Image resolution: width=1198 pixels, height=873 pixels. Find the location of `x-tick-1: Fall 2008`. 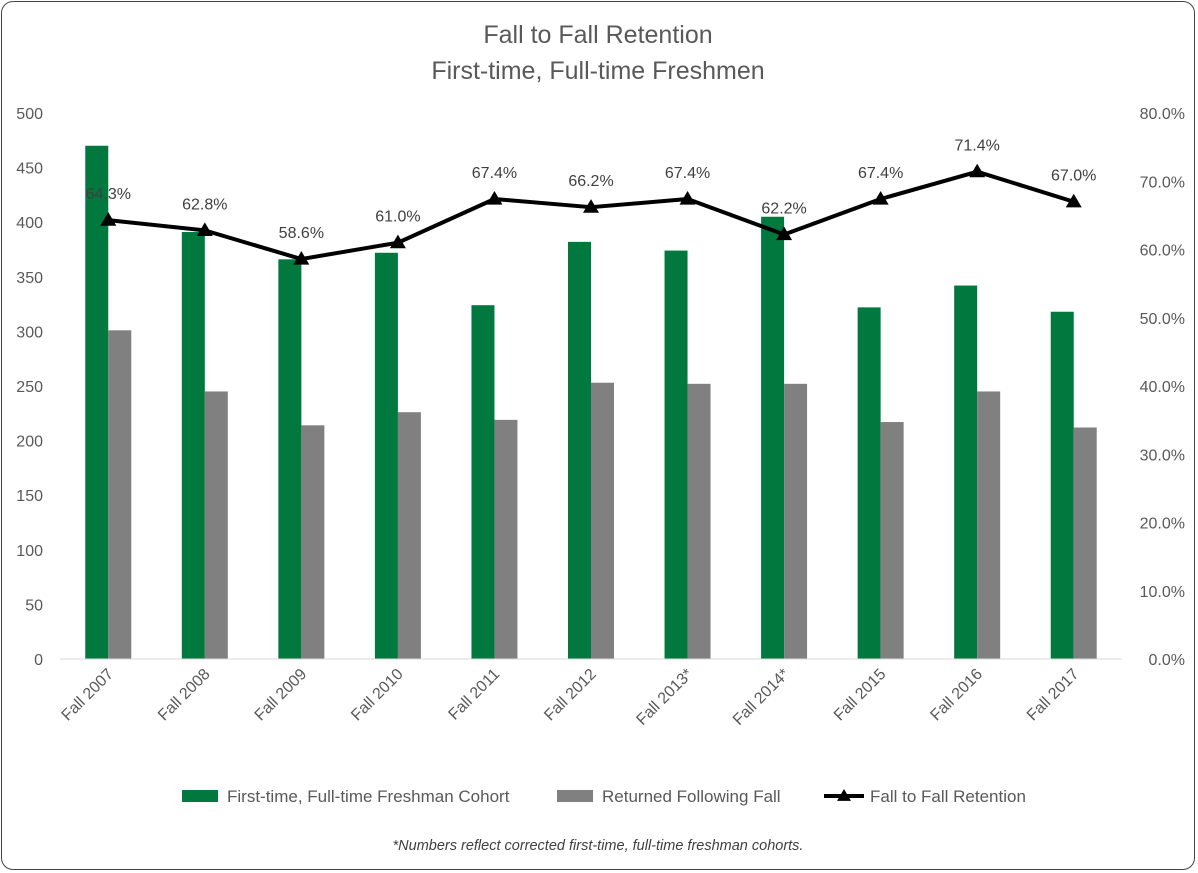

x-tick-1: Fall 2008 is located at coordinates (184, 695).